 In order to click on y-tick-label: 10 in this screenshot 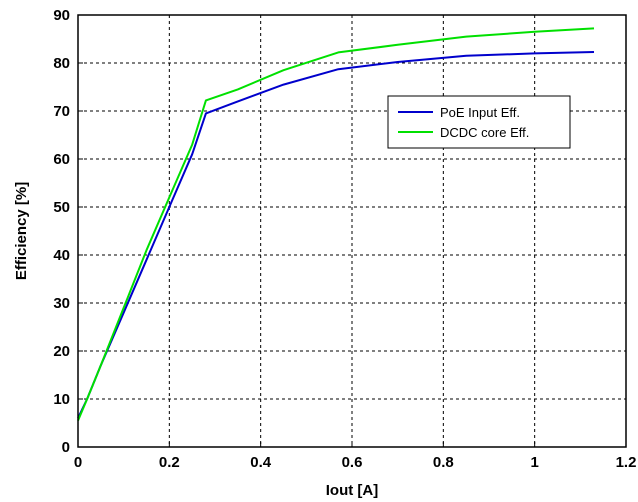, I will do `click(61, 399)`.